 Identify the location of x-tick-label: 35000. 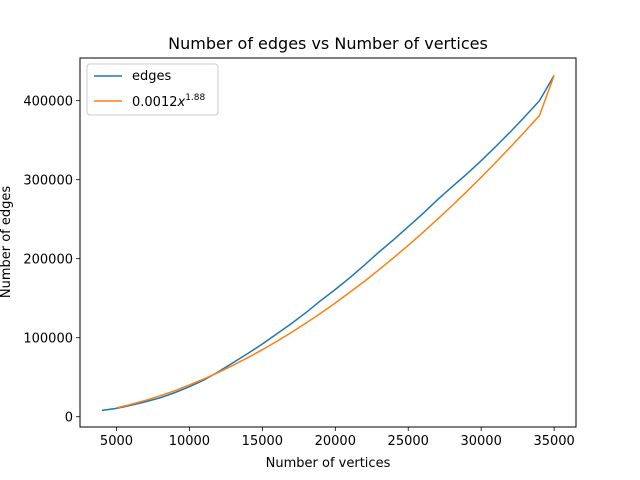
(553, 441).